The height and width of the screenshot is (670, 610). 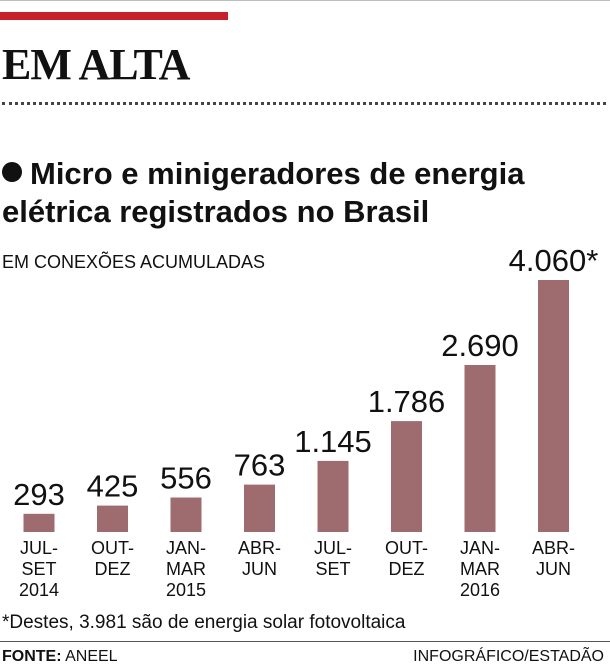 What do you see at coordinates (480, 590) in the screenshot?
I see `category-label-line: 2016` at bounding box center [480, 590].